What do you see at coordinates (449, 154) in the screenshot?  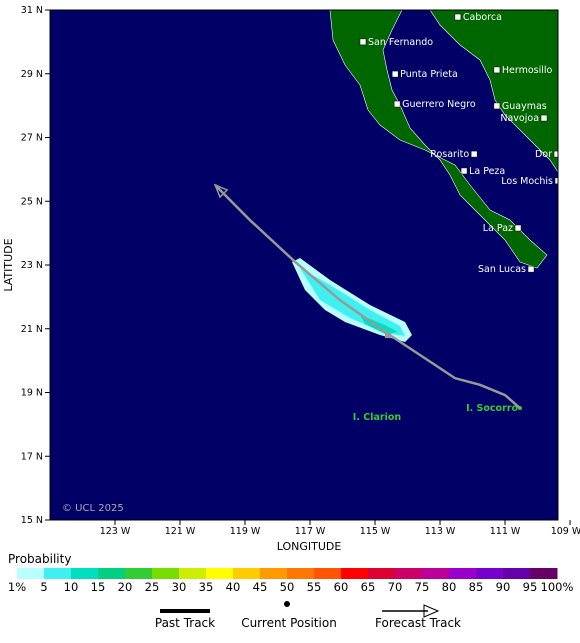 I see `place-label: Rosarito` at bounding box center [449, 154].